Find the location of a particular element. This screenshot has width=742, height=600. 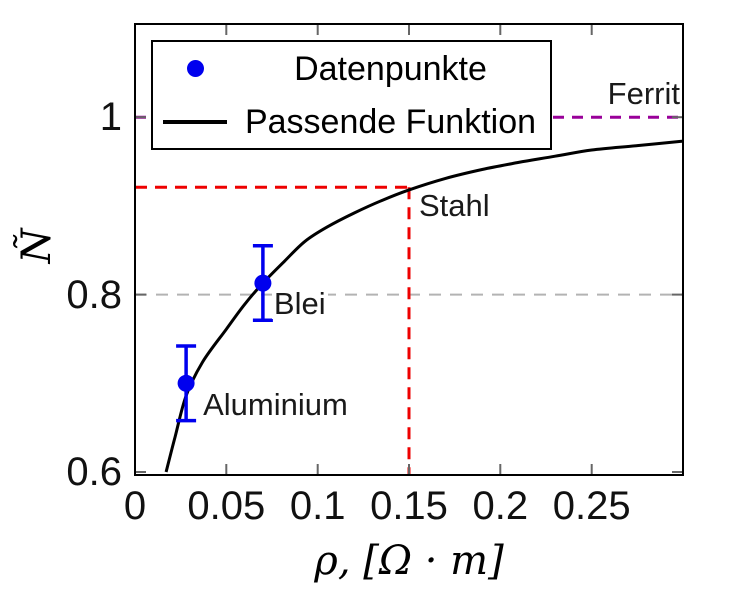

legend-item-passende-funktion: Passende Funktion is located at coordinates (351, 121).